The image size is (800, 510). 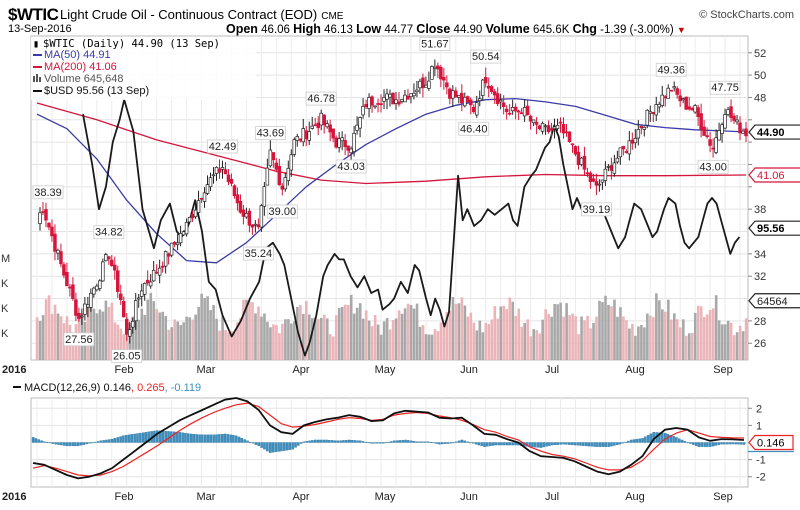 What do you see at coordinates (37, 78) in the screenshot?
I see `bar-chart-icon` at bounding box center [37, 78].